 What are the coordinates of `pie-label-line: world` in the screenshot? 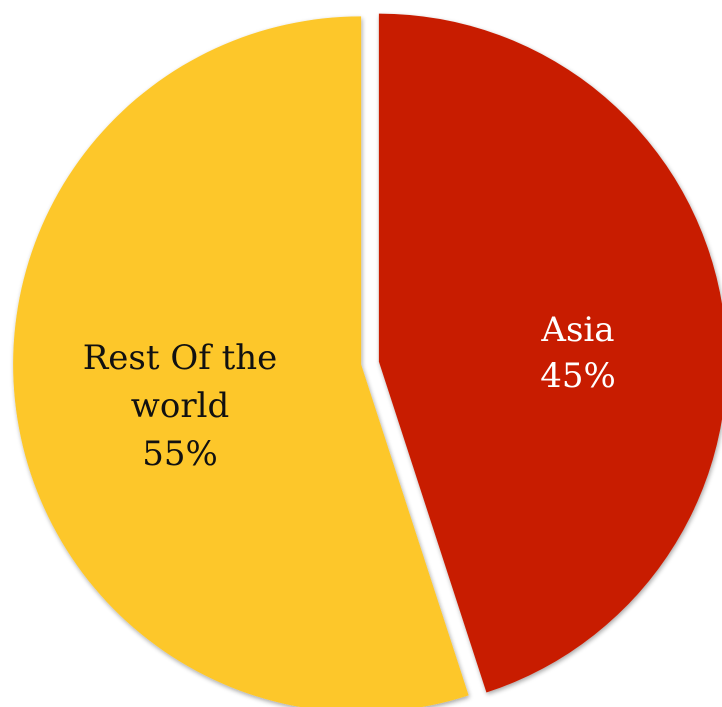 It's located at (180, 406).